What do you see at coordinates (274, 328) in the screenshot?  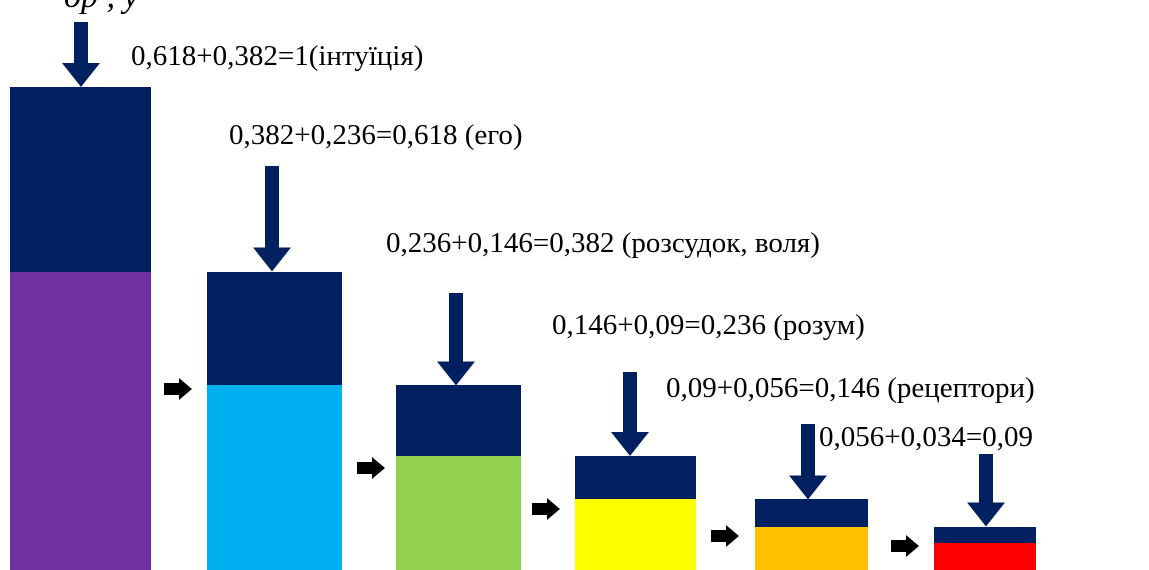 I see `level-2-upper-segment` at bounding box center [274, 328].